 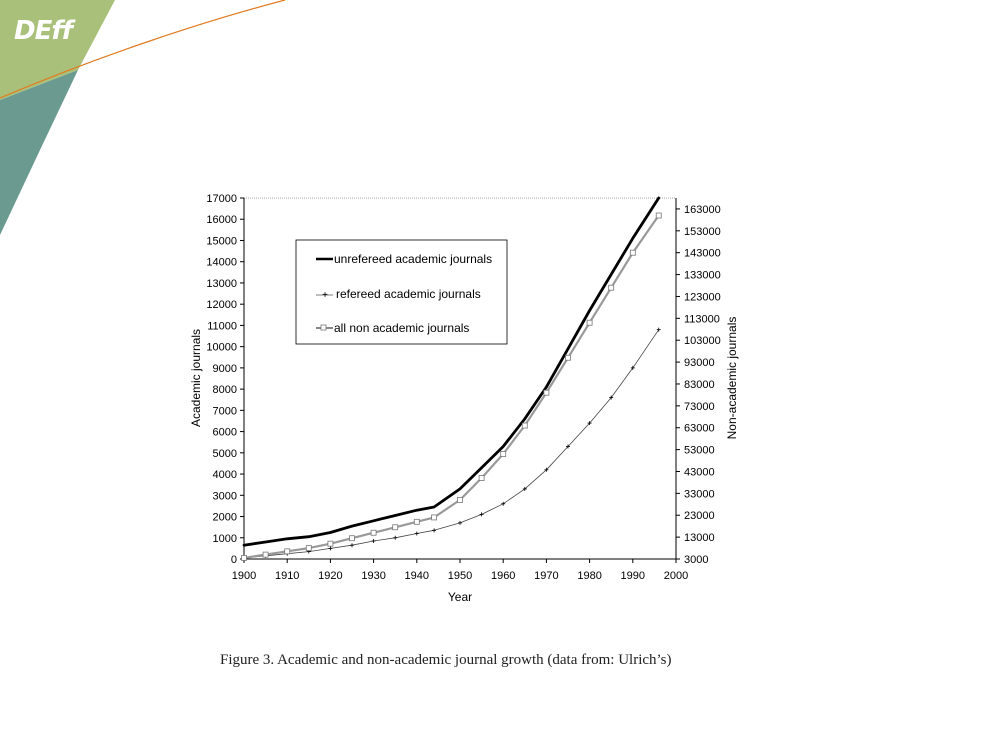 I want to click on y2-tick-label: 113000, so click(x=702, y=319).